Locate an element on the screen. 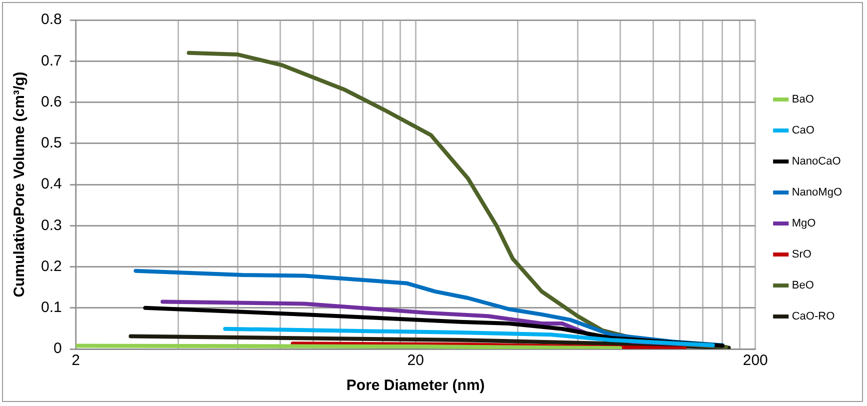 This screenshot has height=406, width=867. x-tick-label: 200 is located at coordinates (755, 361).